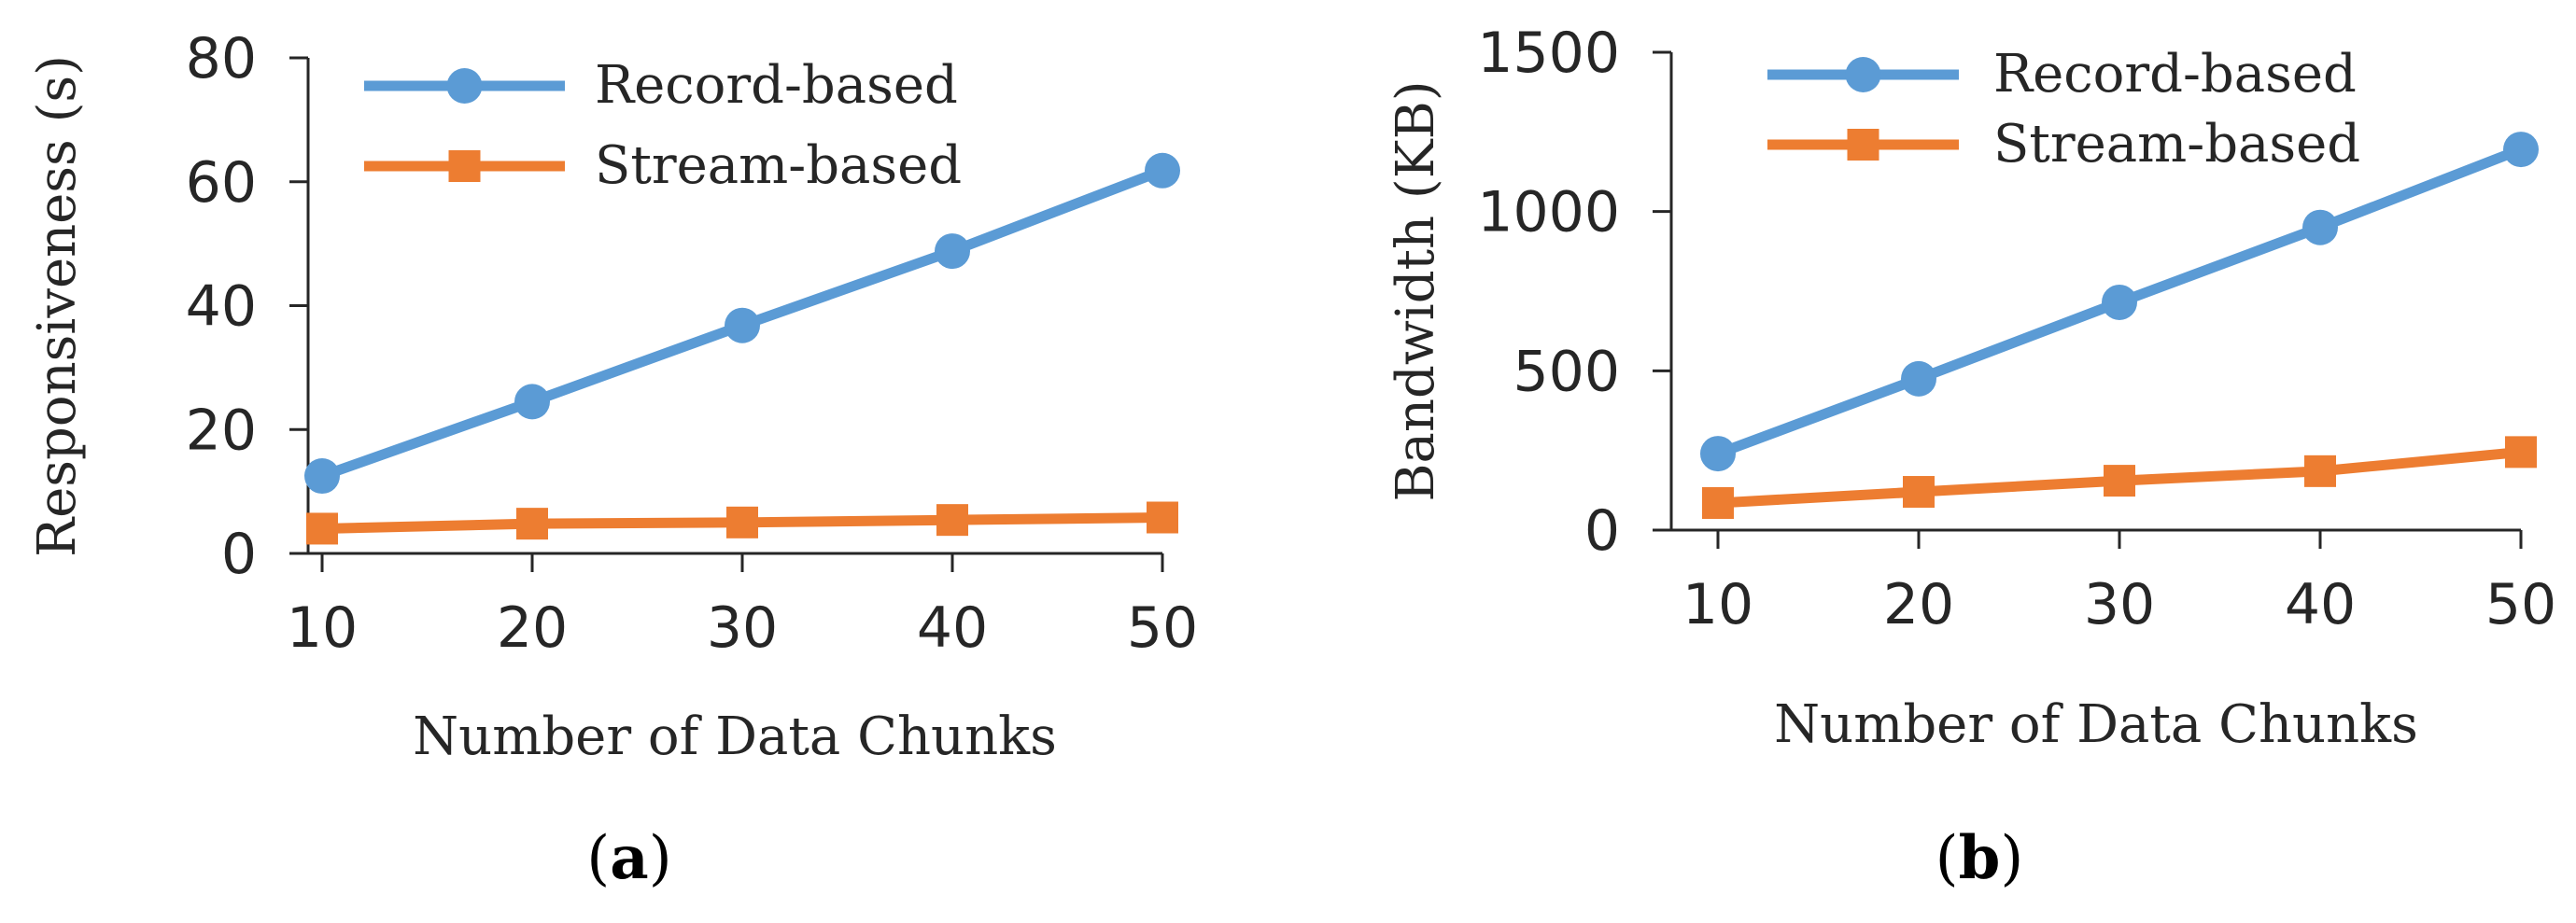 The width and height of the screenshot is (2576, 923). Describe the element at coordinates (57, 306) in the screenshot. I see `y-axis-title: Responsiveness (s)` at that location.